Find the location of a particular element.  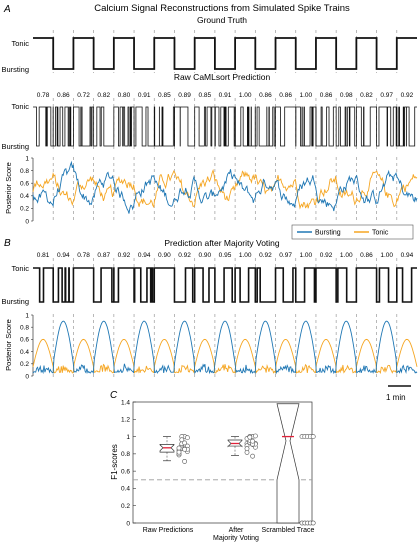

c-x-label: Raw Predictions is located at coordinates (168, 530).